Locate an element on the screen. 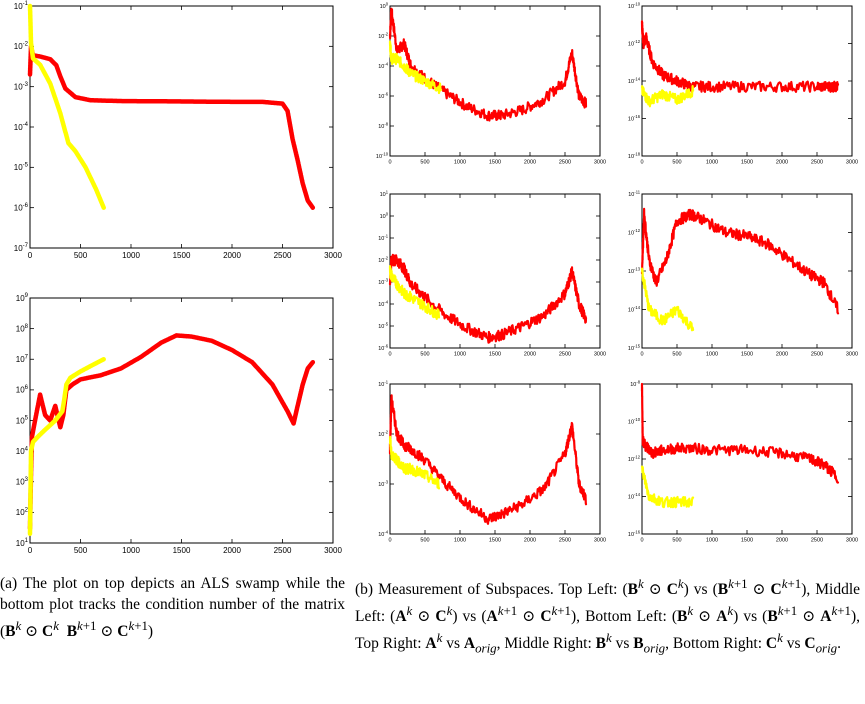 The width and height of the screenshot is (865, 704). y-tick-label: 10⁻⁶ is located at coordinates (383, 347).